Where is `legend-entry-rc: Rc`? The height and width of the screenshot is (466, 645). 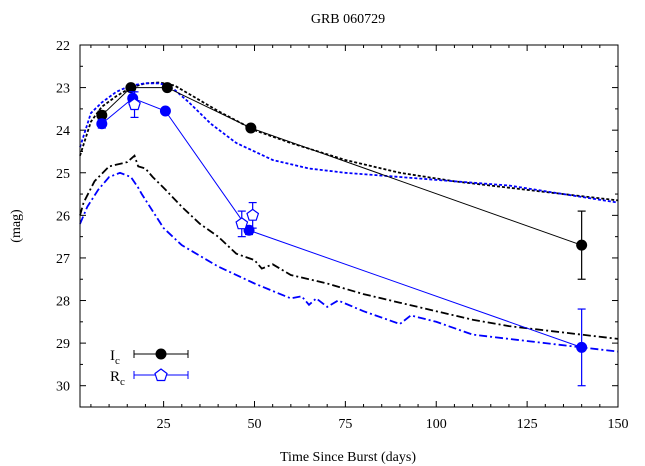
legend-entry-rc: Rc is located at coordinates (149, 378).